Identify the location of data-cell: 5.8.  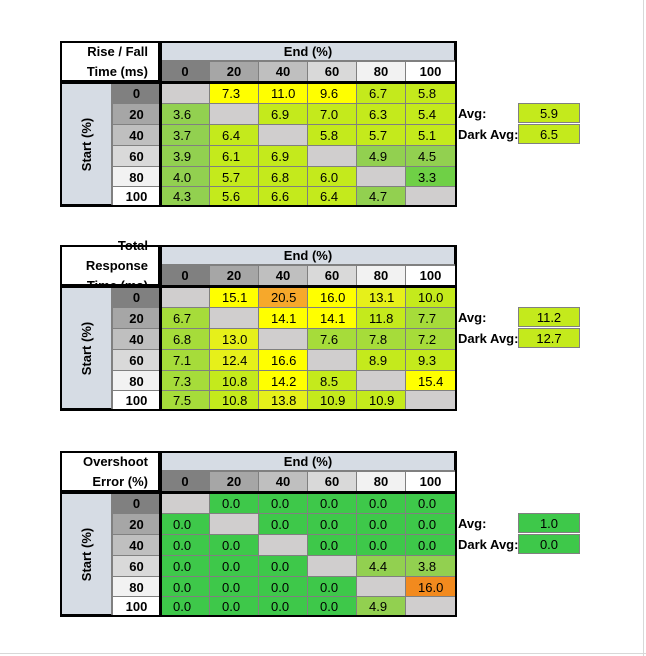
(332, 135).